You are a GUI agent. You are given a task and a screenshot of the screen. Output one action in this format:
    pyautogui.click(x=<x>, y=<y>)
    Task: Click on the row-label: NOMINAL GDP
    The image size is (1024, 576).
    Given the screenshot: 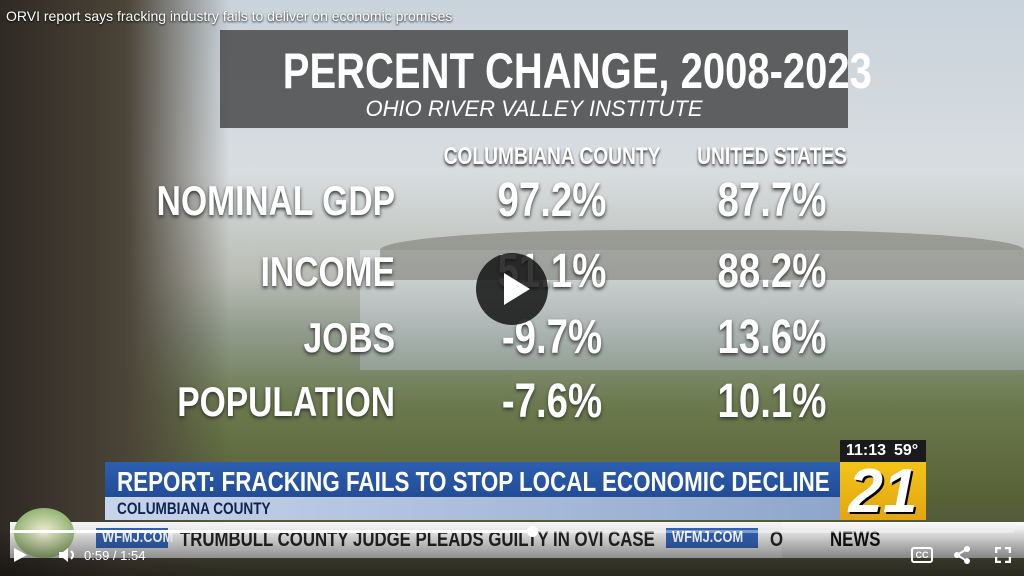 What is the action you would take?
    pyautogui.click(x=275, y=200)
    